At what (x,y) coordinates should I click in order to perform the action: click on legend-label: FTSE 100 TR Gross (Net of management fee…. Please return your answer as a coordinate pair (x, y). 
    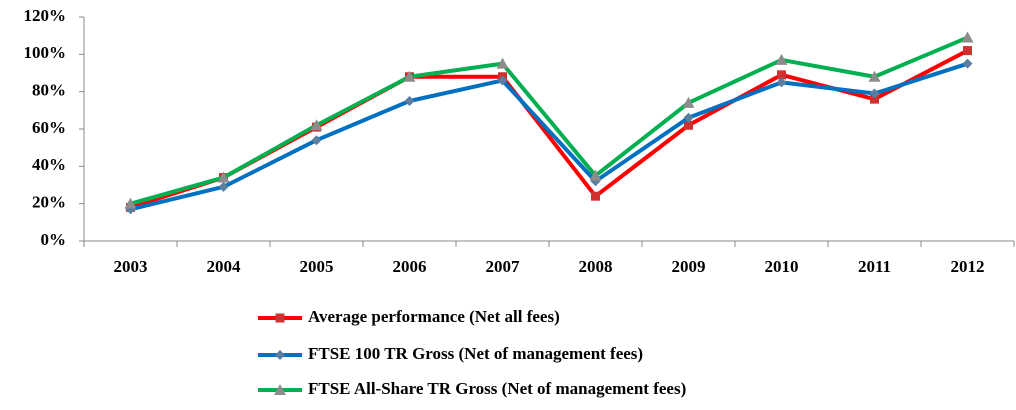
    Looking at the image, I should click on (475, 353).